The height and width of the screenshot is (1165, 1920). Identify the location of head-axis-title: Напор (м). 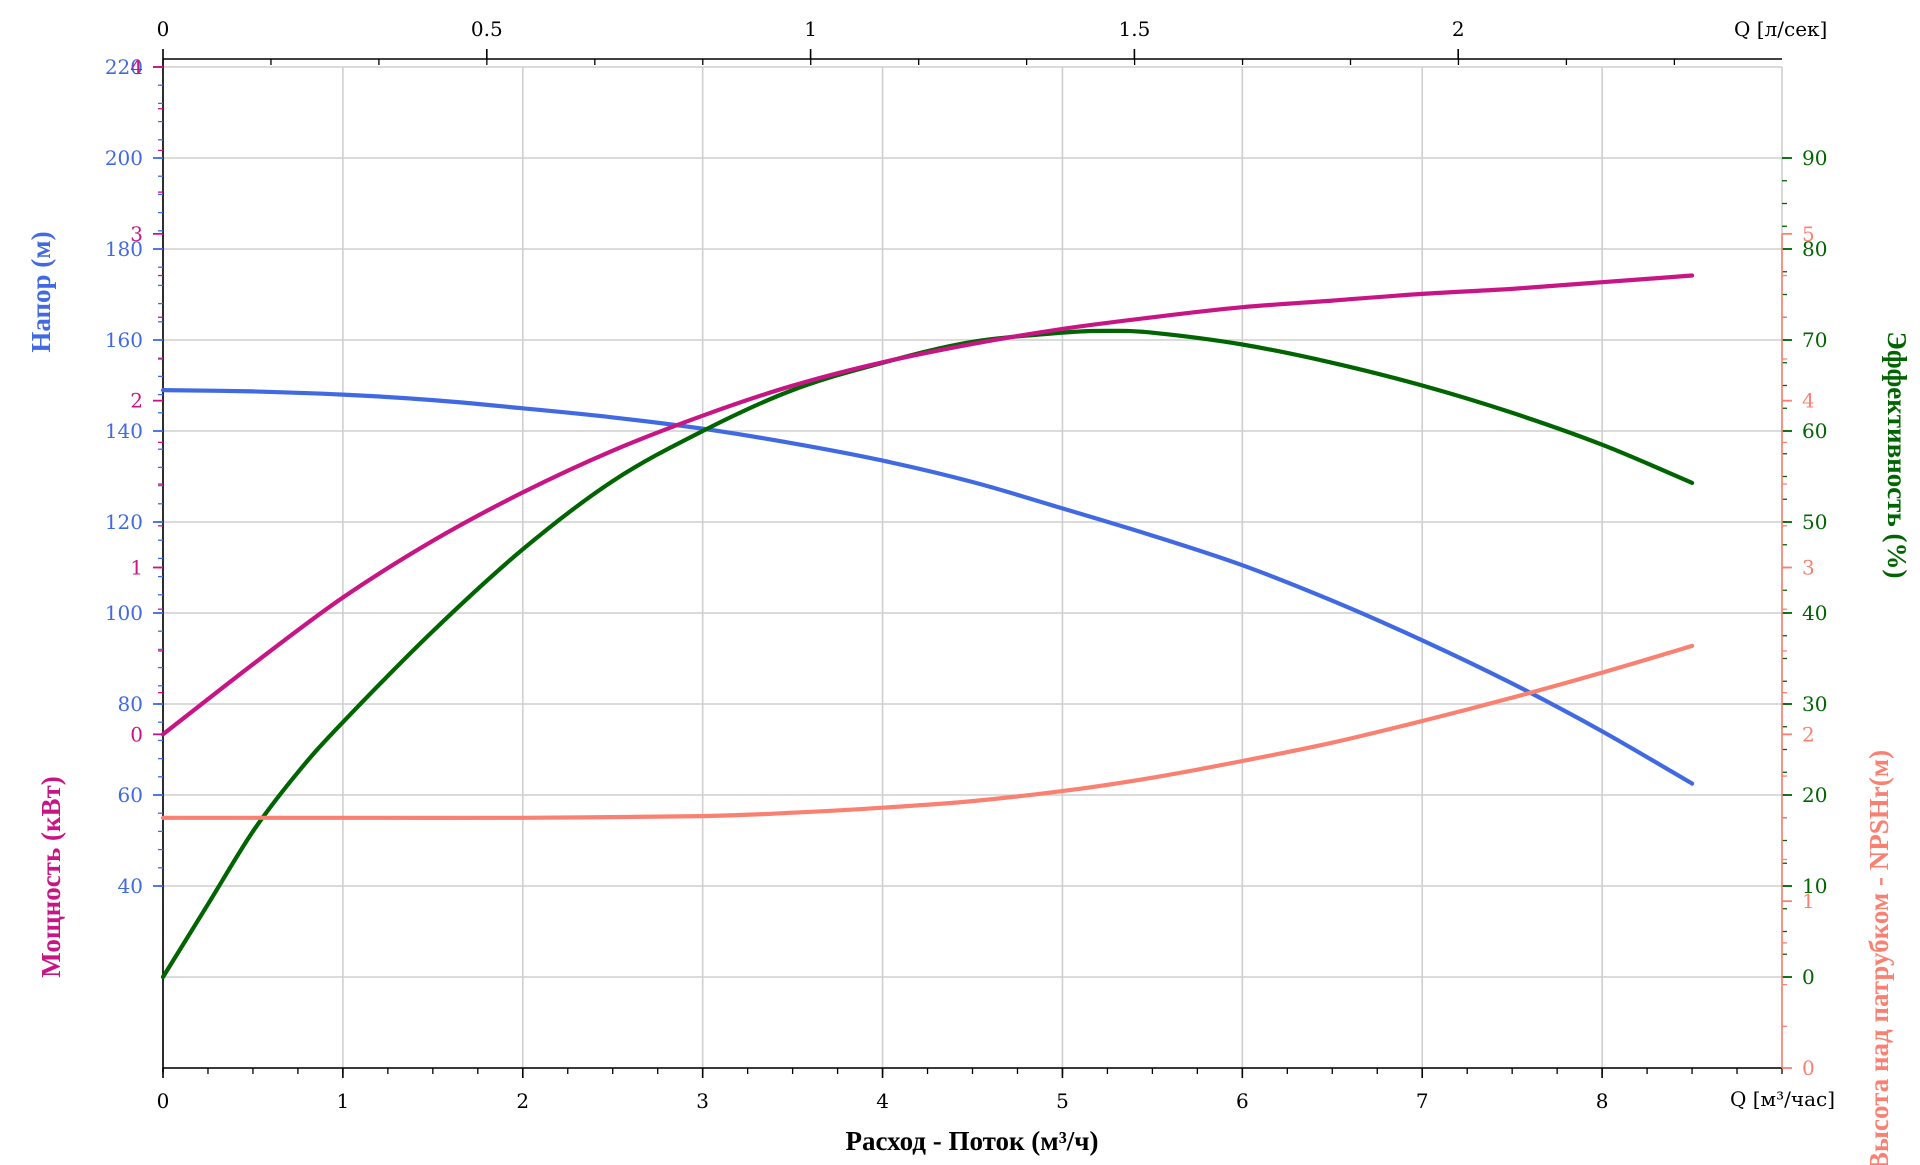
(41, 291).